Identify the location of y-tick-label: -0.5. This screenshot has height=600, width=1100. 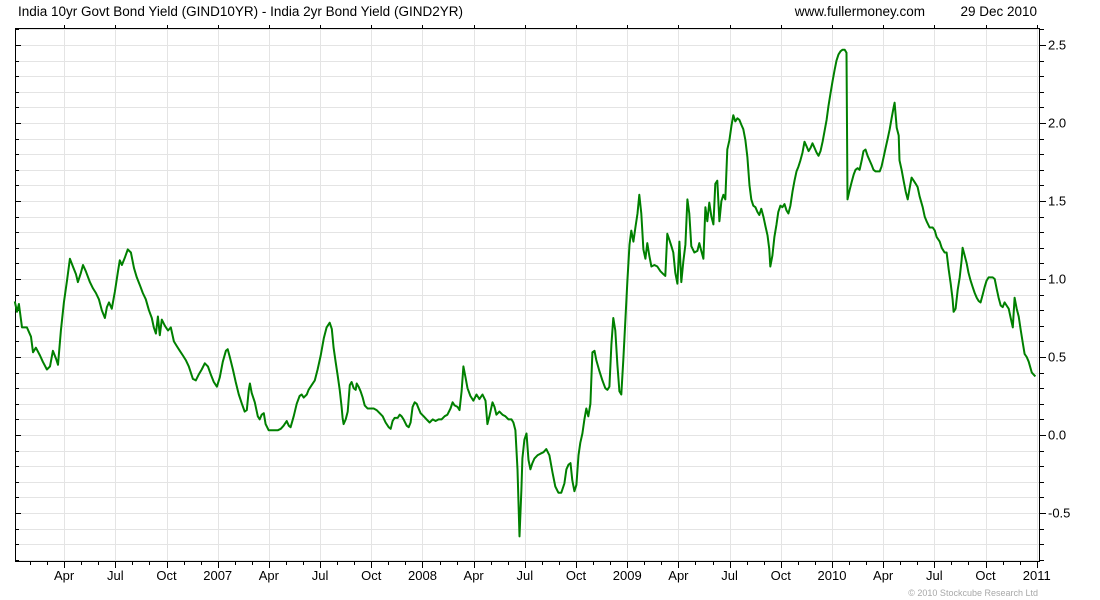
(1059, 513).